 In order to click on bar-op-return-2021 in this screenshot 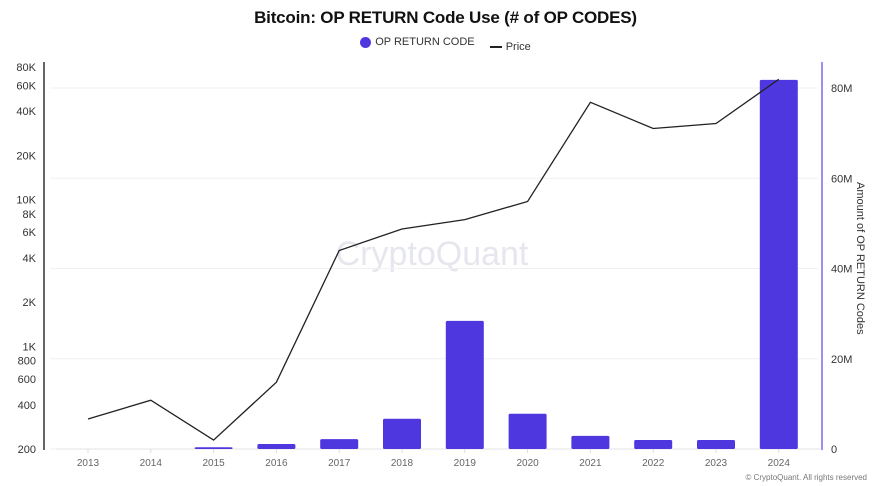, I will do `click(590, 442)`.